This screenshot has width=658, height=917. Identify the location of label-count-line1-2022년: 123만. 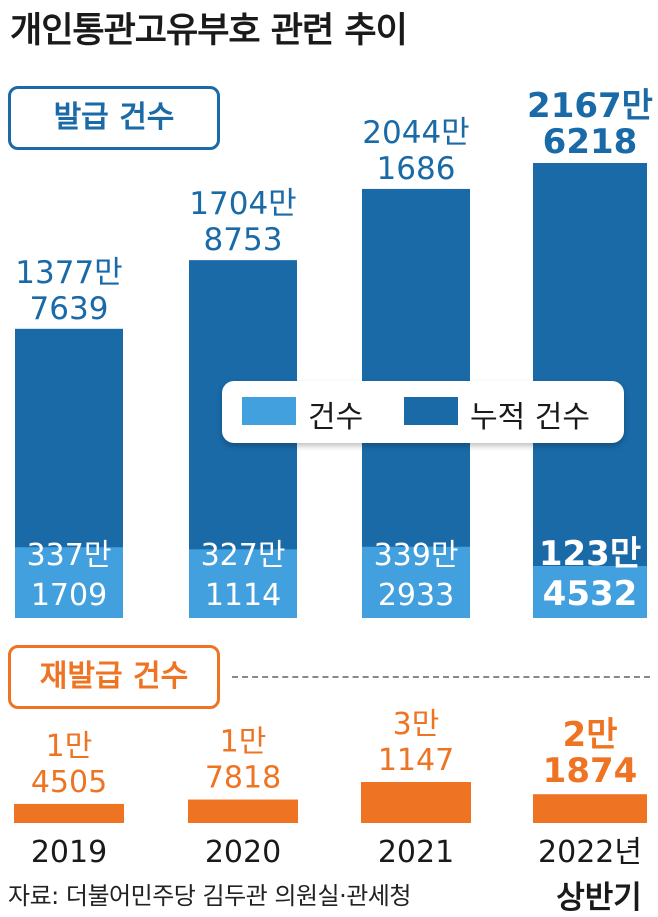
(590, 554).